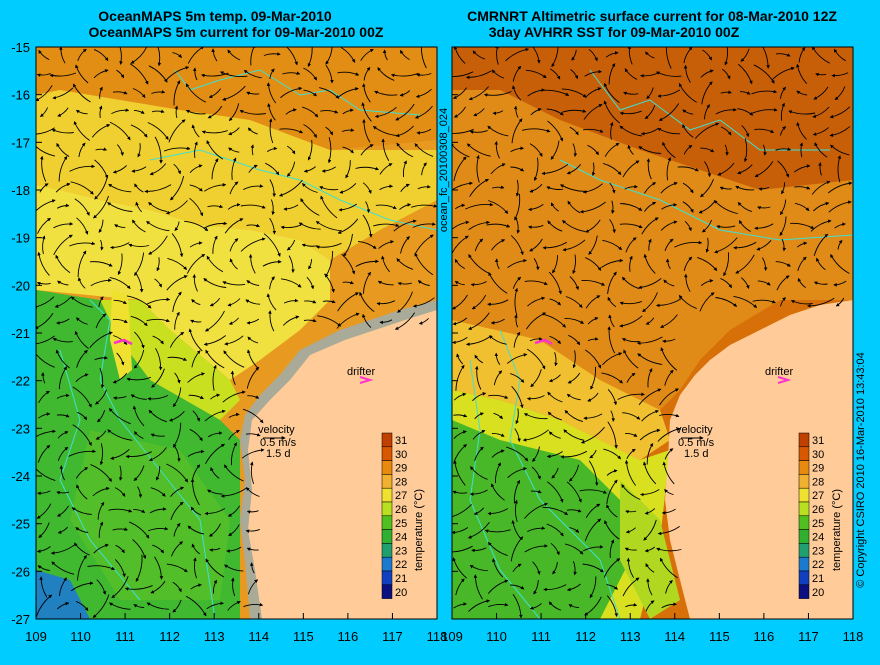  Describe the element at coordinates (818, 510) in the screenshot. I see `colorbar-tick-label: 26` at that location.